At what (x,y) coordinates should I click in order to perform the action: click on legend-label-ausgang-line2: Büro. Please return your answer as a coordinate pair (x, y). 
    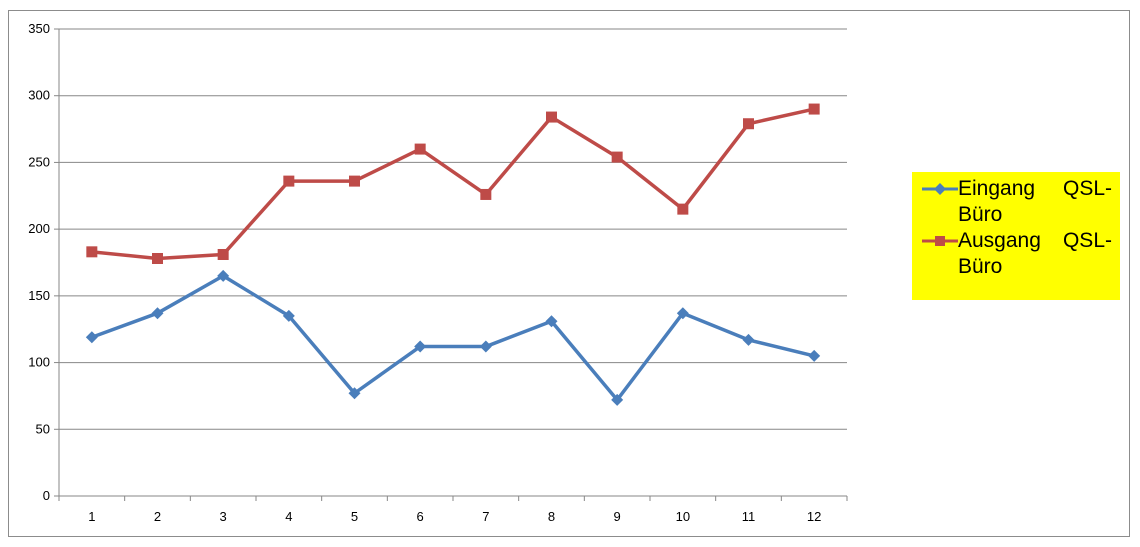
    Looking at the image, I should click on (980, 266).